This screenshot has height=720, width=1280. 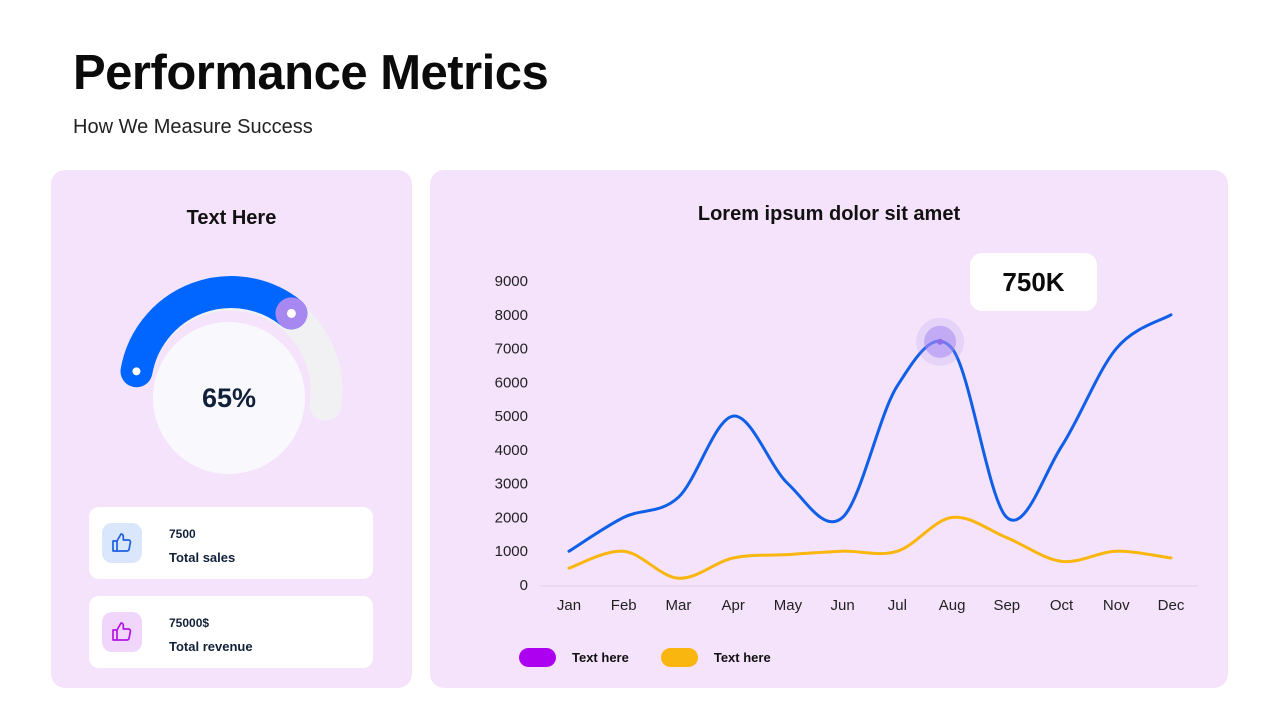 I want to click on gauge-value: 65%, so click(x=229, y=397).